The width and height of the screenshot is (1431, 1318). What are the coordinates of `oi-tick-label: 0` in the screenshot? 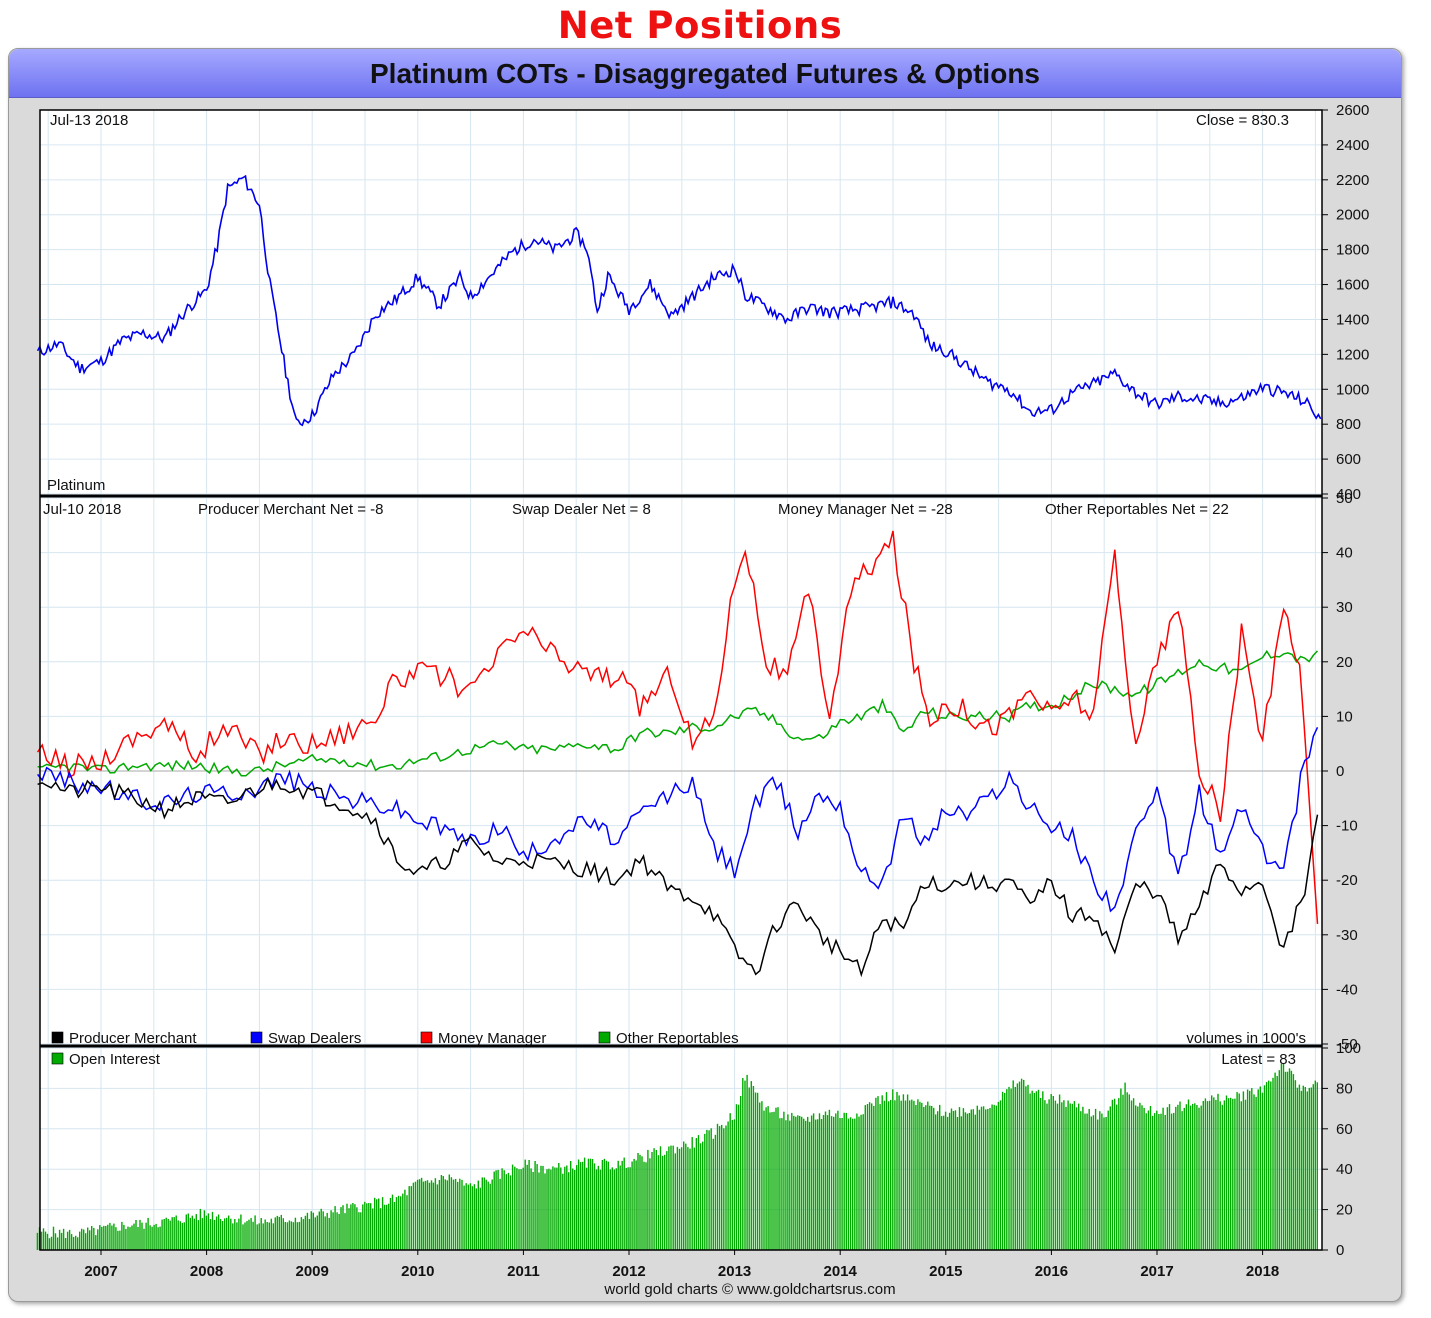 It's located at (1340, 1250).